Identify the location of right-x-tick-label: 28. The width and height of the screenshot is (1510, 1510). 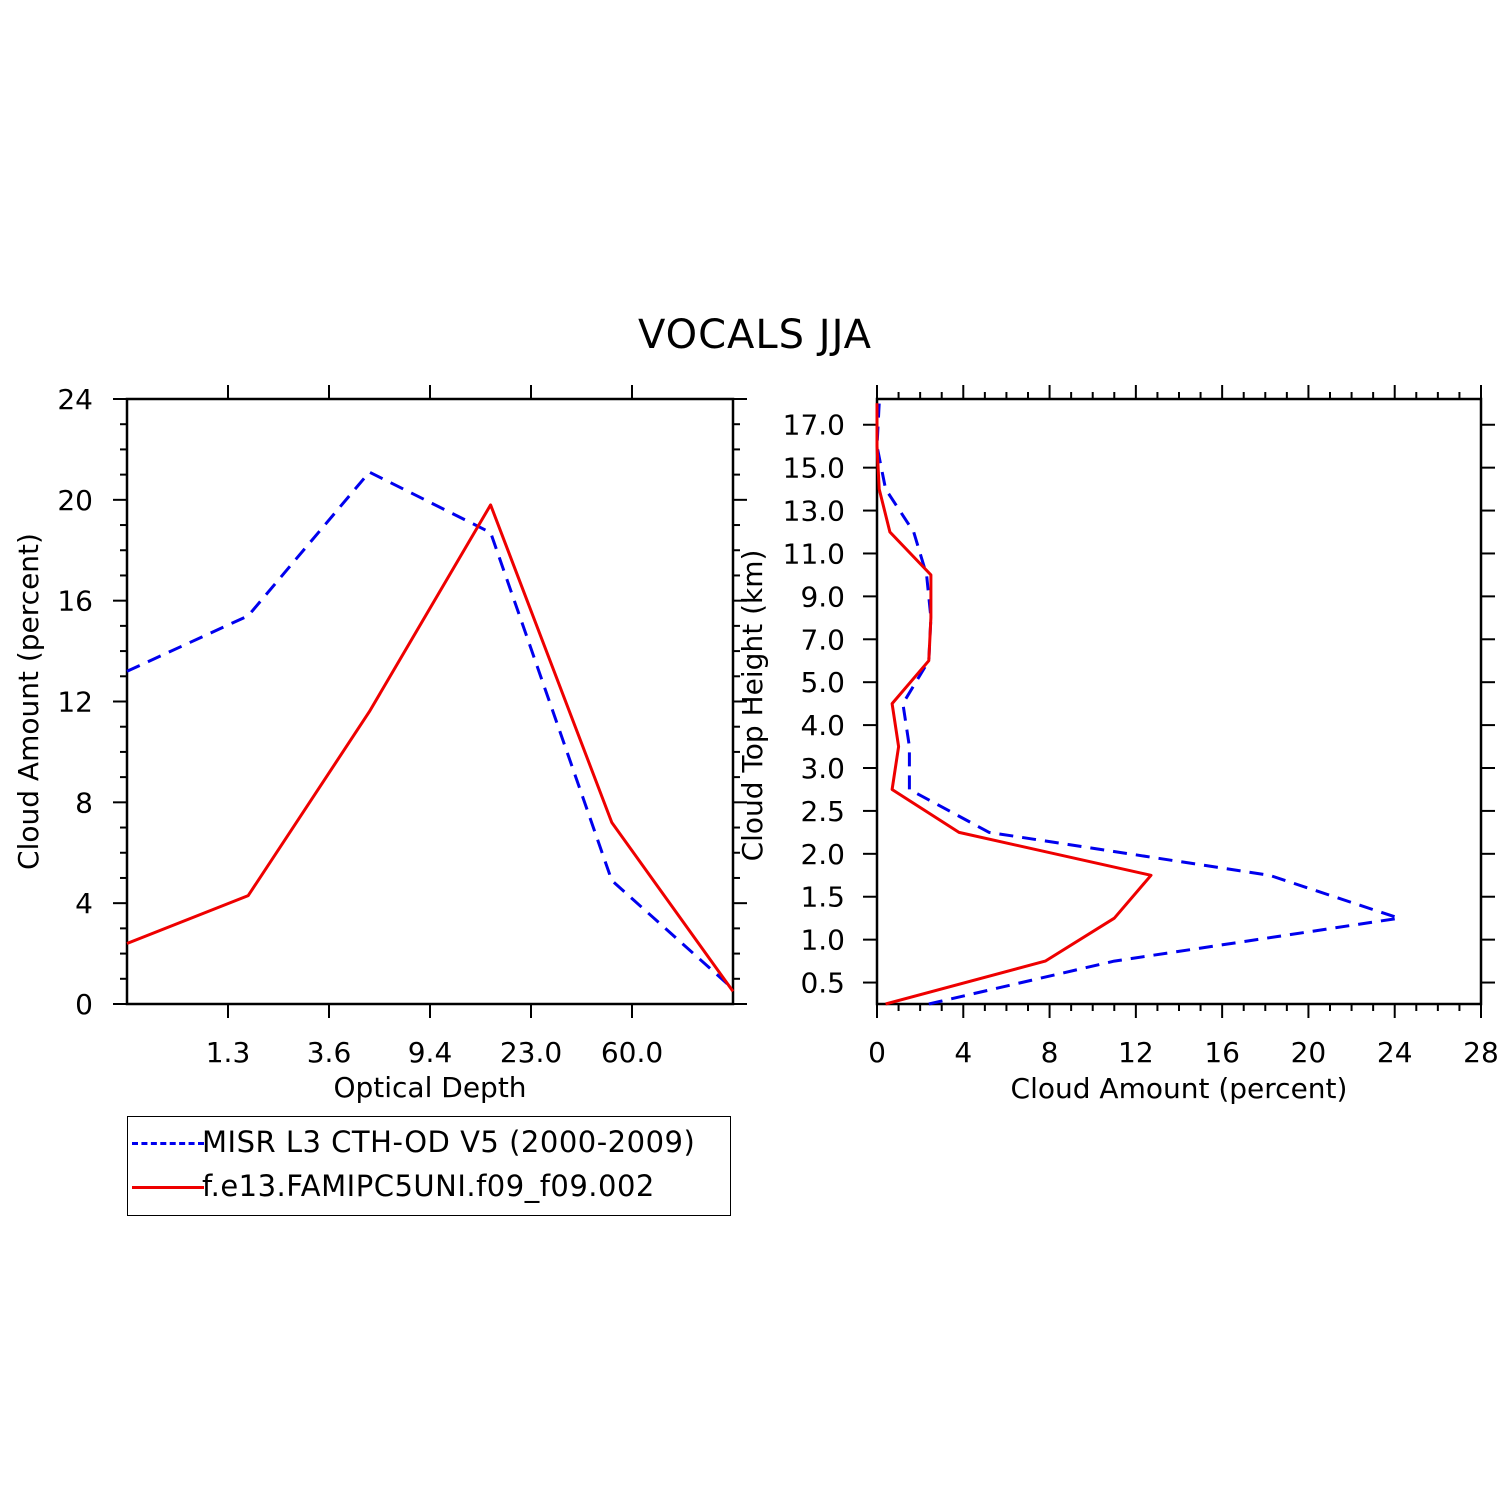
(1481, 1052).